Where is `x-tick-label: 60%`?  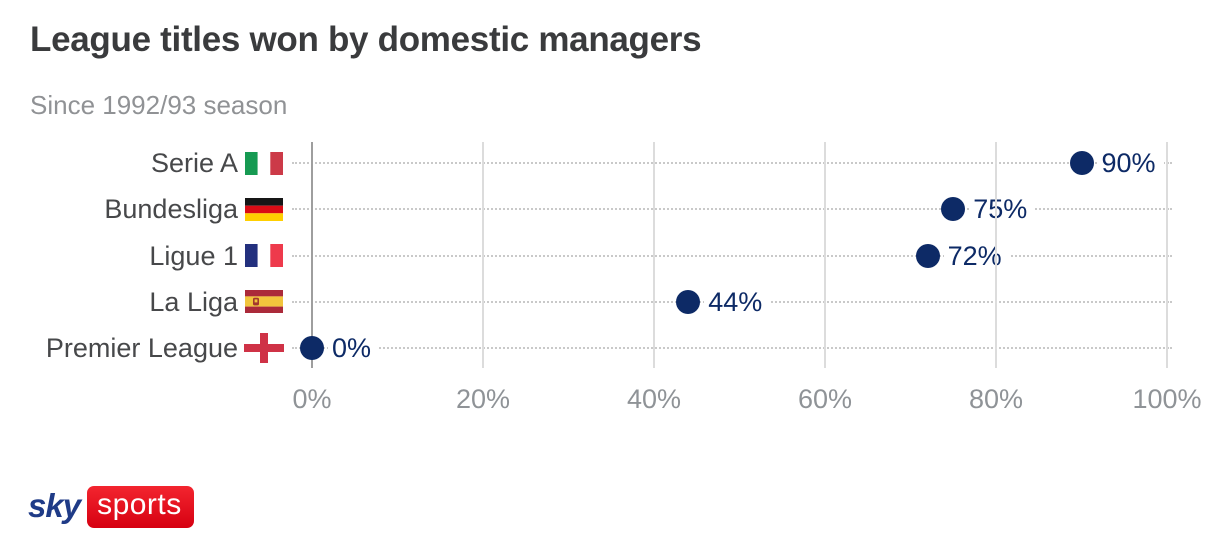 x-tick-label: 60% is located at coordinates (825, 399).